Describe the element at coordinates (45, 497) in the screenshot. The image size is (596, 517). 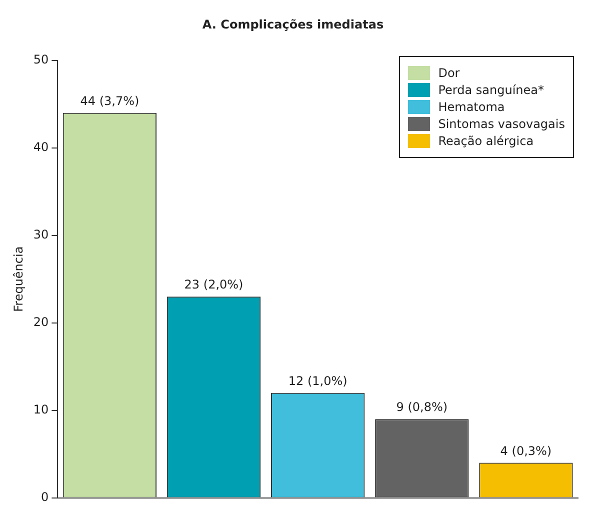
I see `y-tick-label: 0` at that location.